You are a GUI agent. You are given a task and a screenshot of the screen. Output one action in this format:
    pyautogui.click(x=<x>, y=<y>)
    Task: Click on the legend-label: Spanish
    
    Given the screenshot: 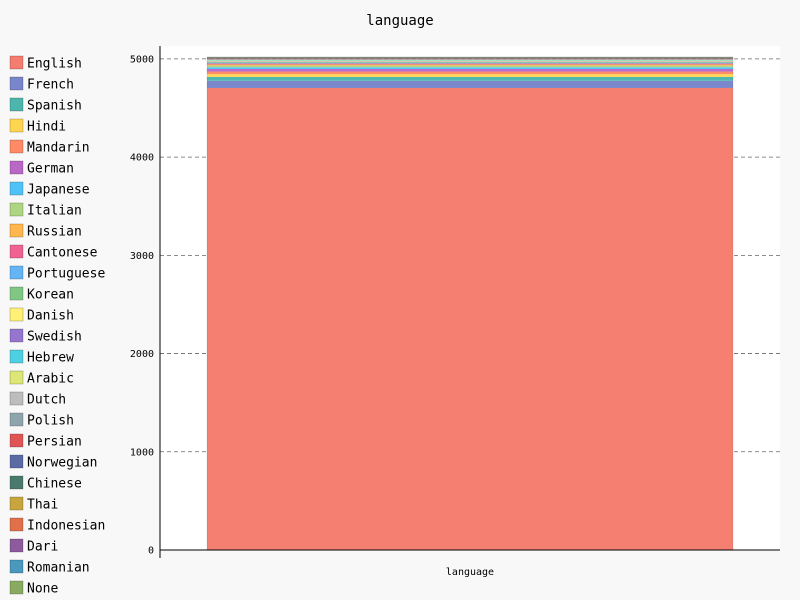 What is the action you would take?
    pyautogui.click(x=54, y=106)
    